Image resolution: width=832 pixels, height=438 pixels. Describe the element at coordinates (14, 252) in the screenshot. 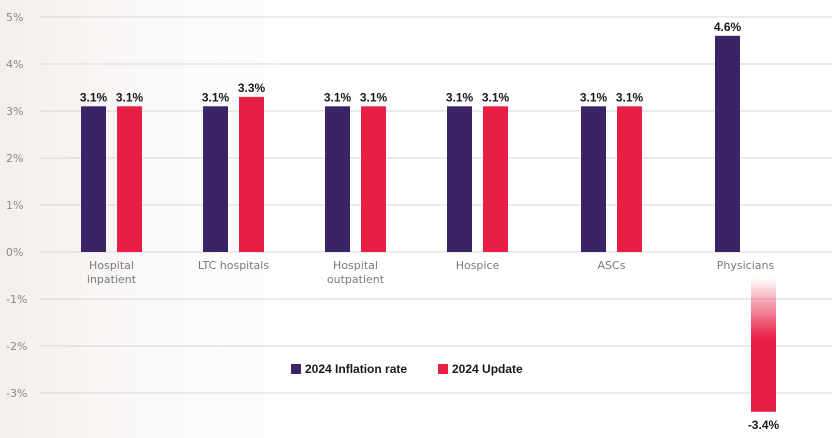

I see `y-tick-label: 0%` at that location.